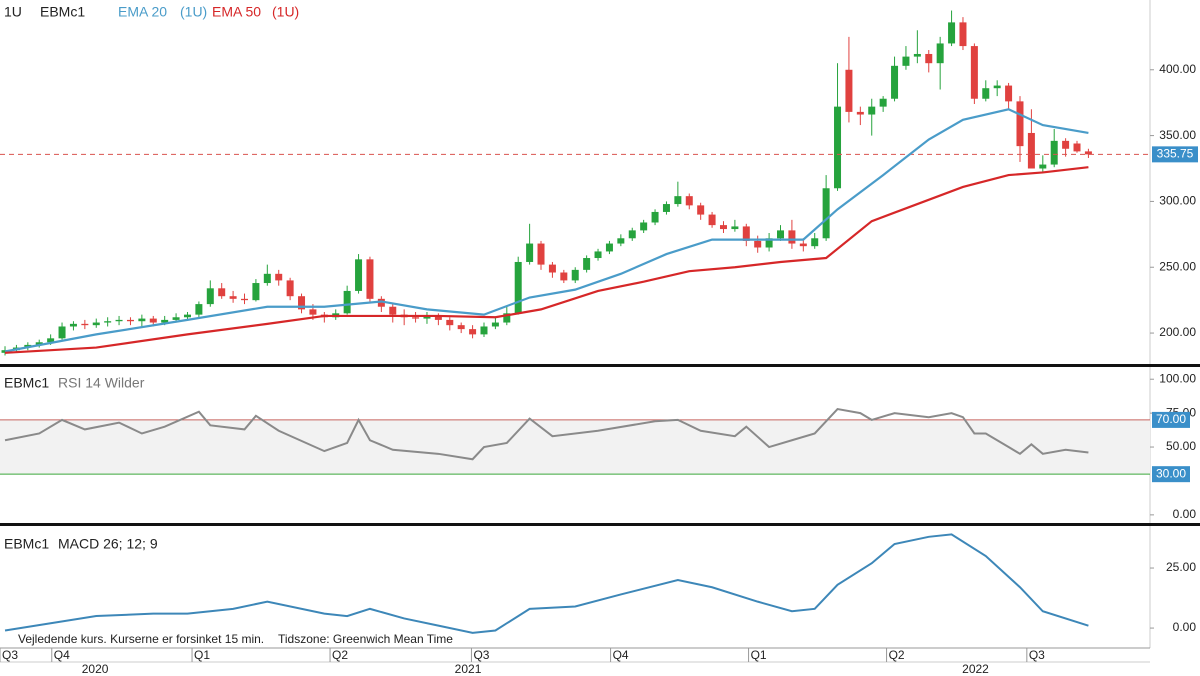 The image size is (1200, 676). Describe the element at coordinates (13, 12) in the screenshot. I see `interval: 1U` at that location.